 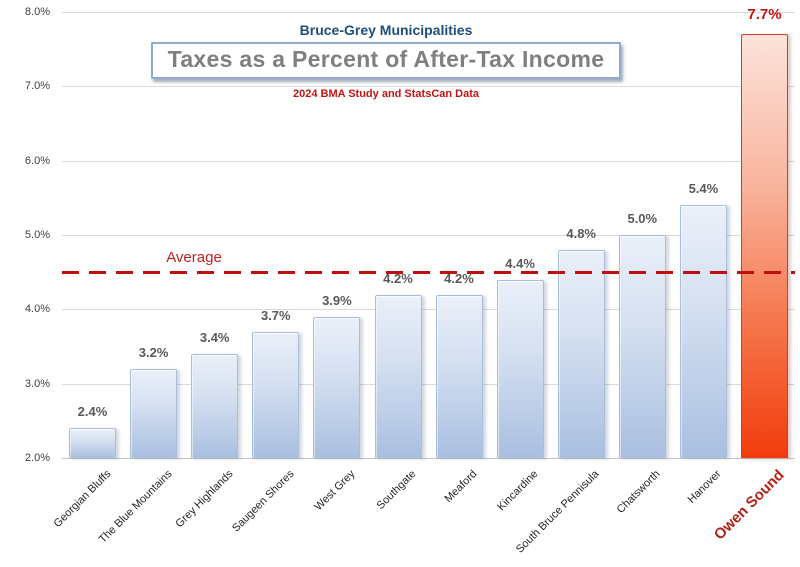 I want to click on bar-value-label: 3.2%, so click(x=153, y=352).